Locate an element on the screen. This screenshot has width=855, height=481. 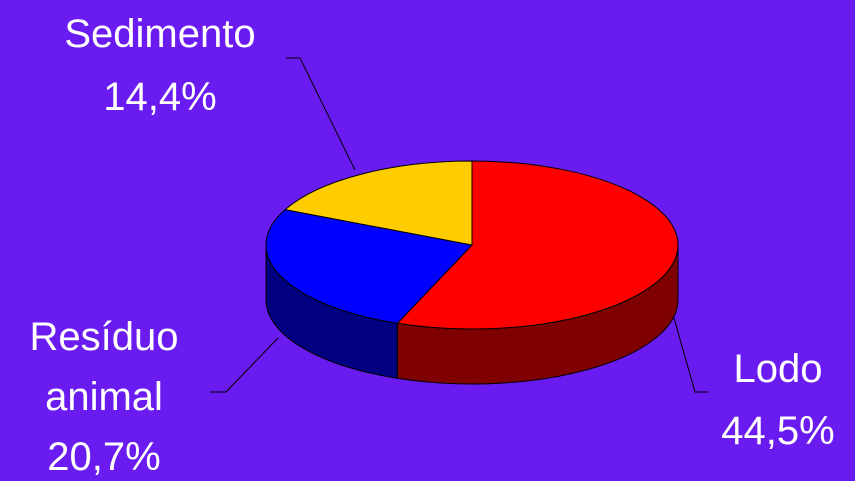
pie-slice-residuo-animal is located at coordinates (369, 266).